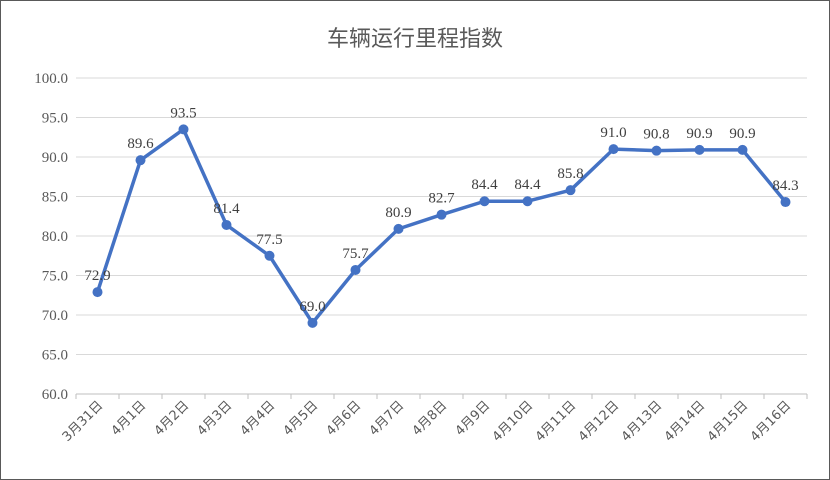 This screenshot has height=480, width=830. Describe the element at coordinates (599, 421) in the screenshot. I see `x-tick-label: 4月12日` at that location.